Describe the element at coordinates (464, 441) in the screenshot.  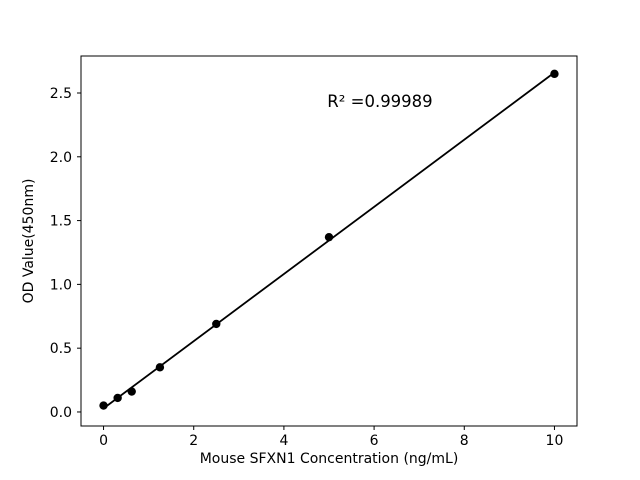
I see `x-tick-label: 8` at that location.